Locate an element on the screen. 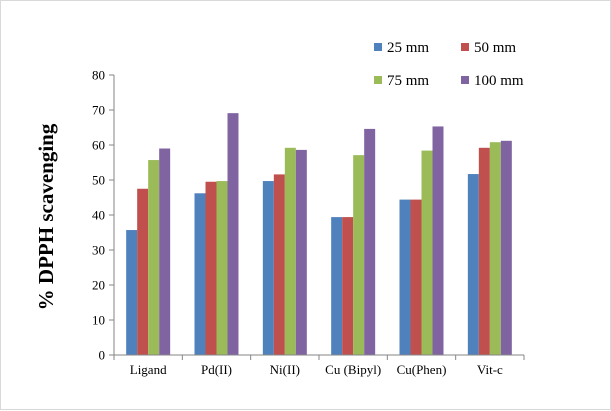  y-tick-label: 50 is located at coordinates (98, 180).